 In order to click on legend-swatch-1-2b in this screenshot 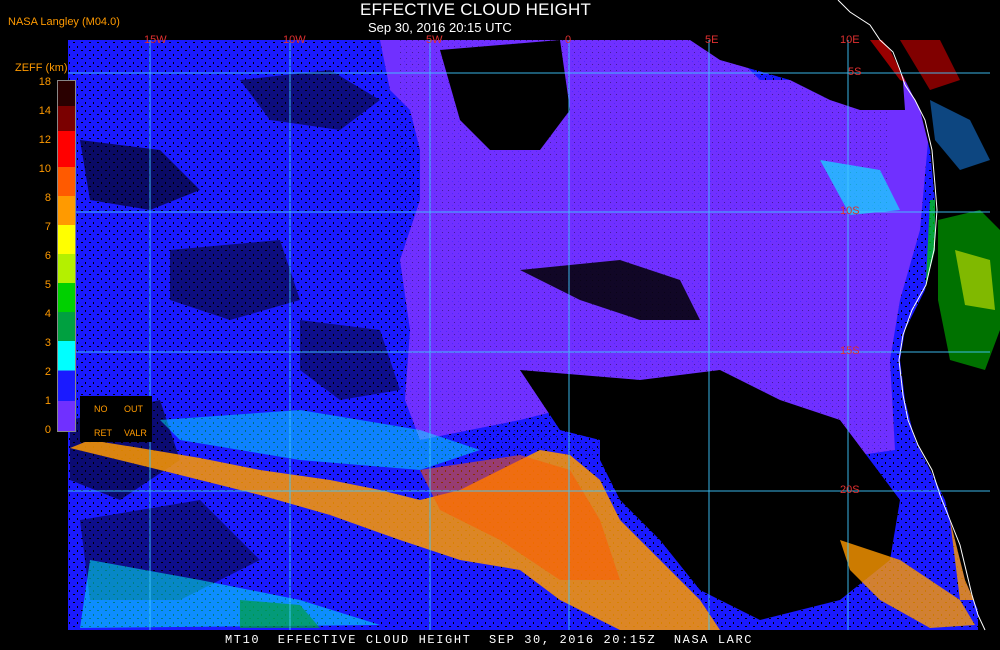, I will do `click(66, 386)`.